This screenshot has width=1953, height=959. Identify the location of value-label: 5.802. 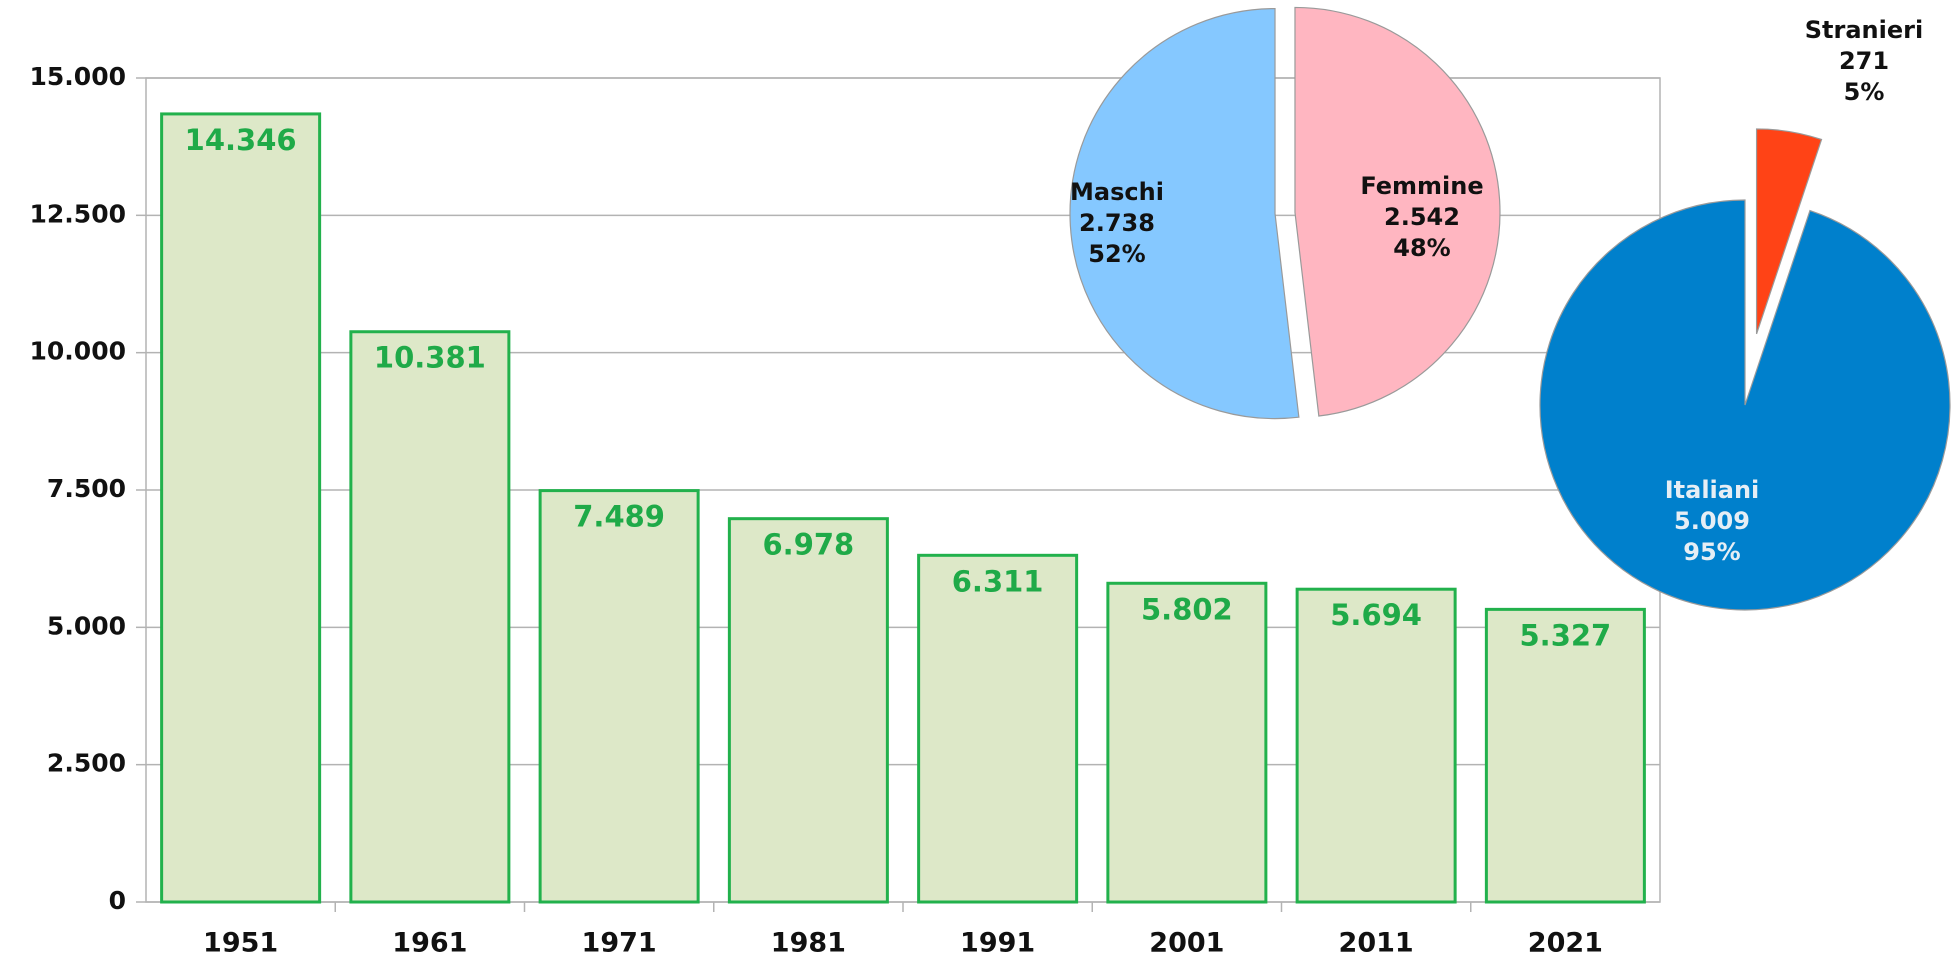
(1187, 609).